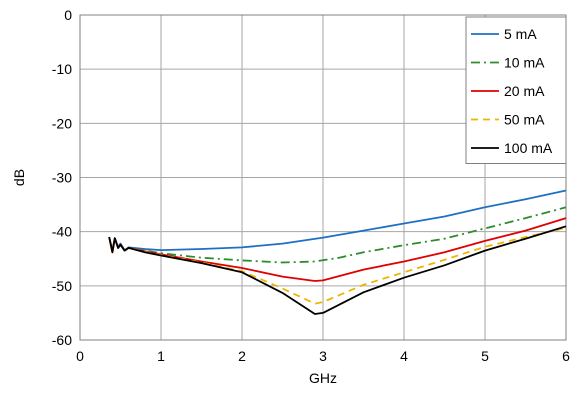  What do you see at coordinates (161, 356) in the screenshot?
I see `x-tick-label: 1` at bounding box center [161, 356].